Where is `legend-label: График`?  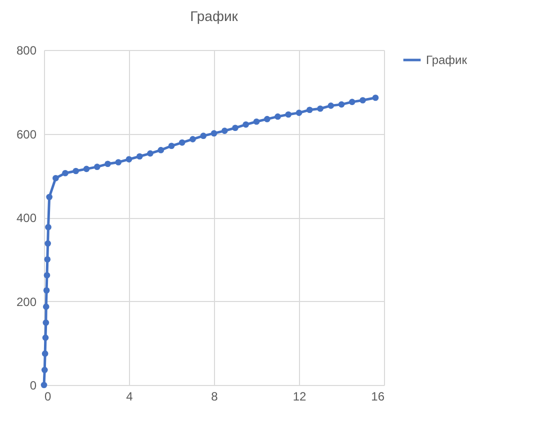
legend-label: График is located at coordinates (447, 60).